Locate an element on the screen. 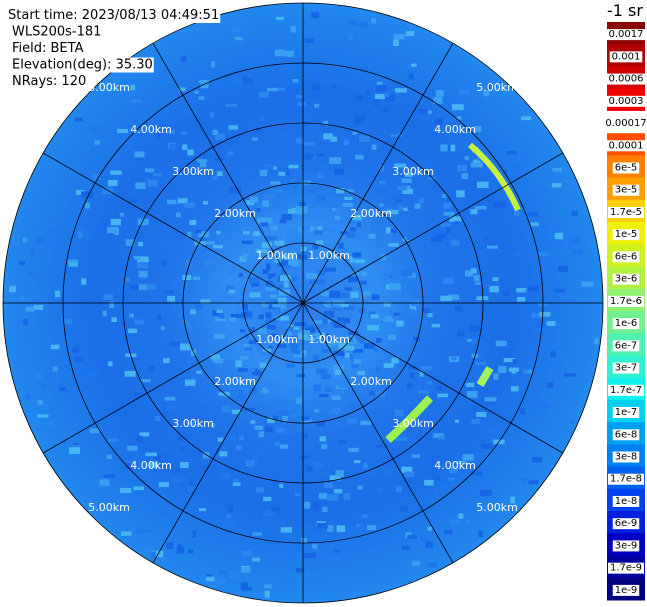 The height and width of the screenshot is (607, 647). colorbar-label: 1e-5 is located at coordinates (626, 234).